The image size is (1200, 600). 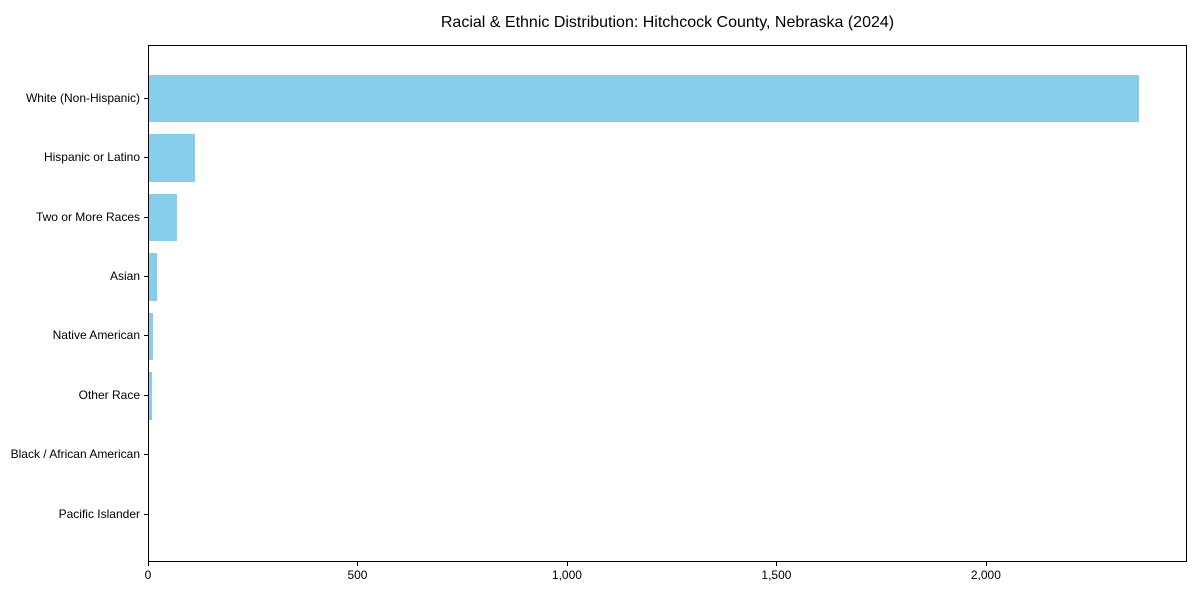 I want to click on x-tick-label-500: 500, so click(x=357, y=575).